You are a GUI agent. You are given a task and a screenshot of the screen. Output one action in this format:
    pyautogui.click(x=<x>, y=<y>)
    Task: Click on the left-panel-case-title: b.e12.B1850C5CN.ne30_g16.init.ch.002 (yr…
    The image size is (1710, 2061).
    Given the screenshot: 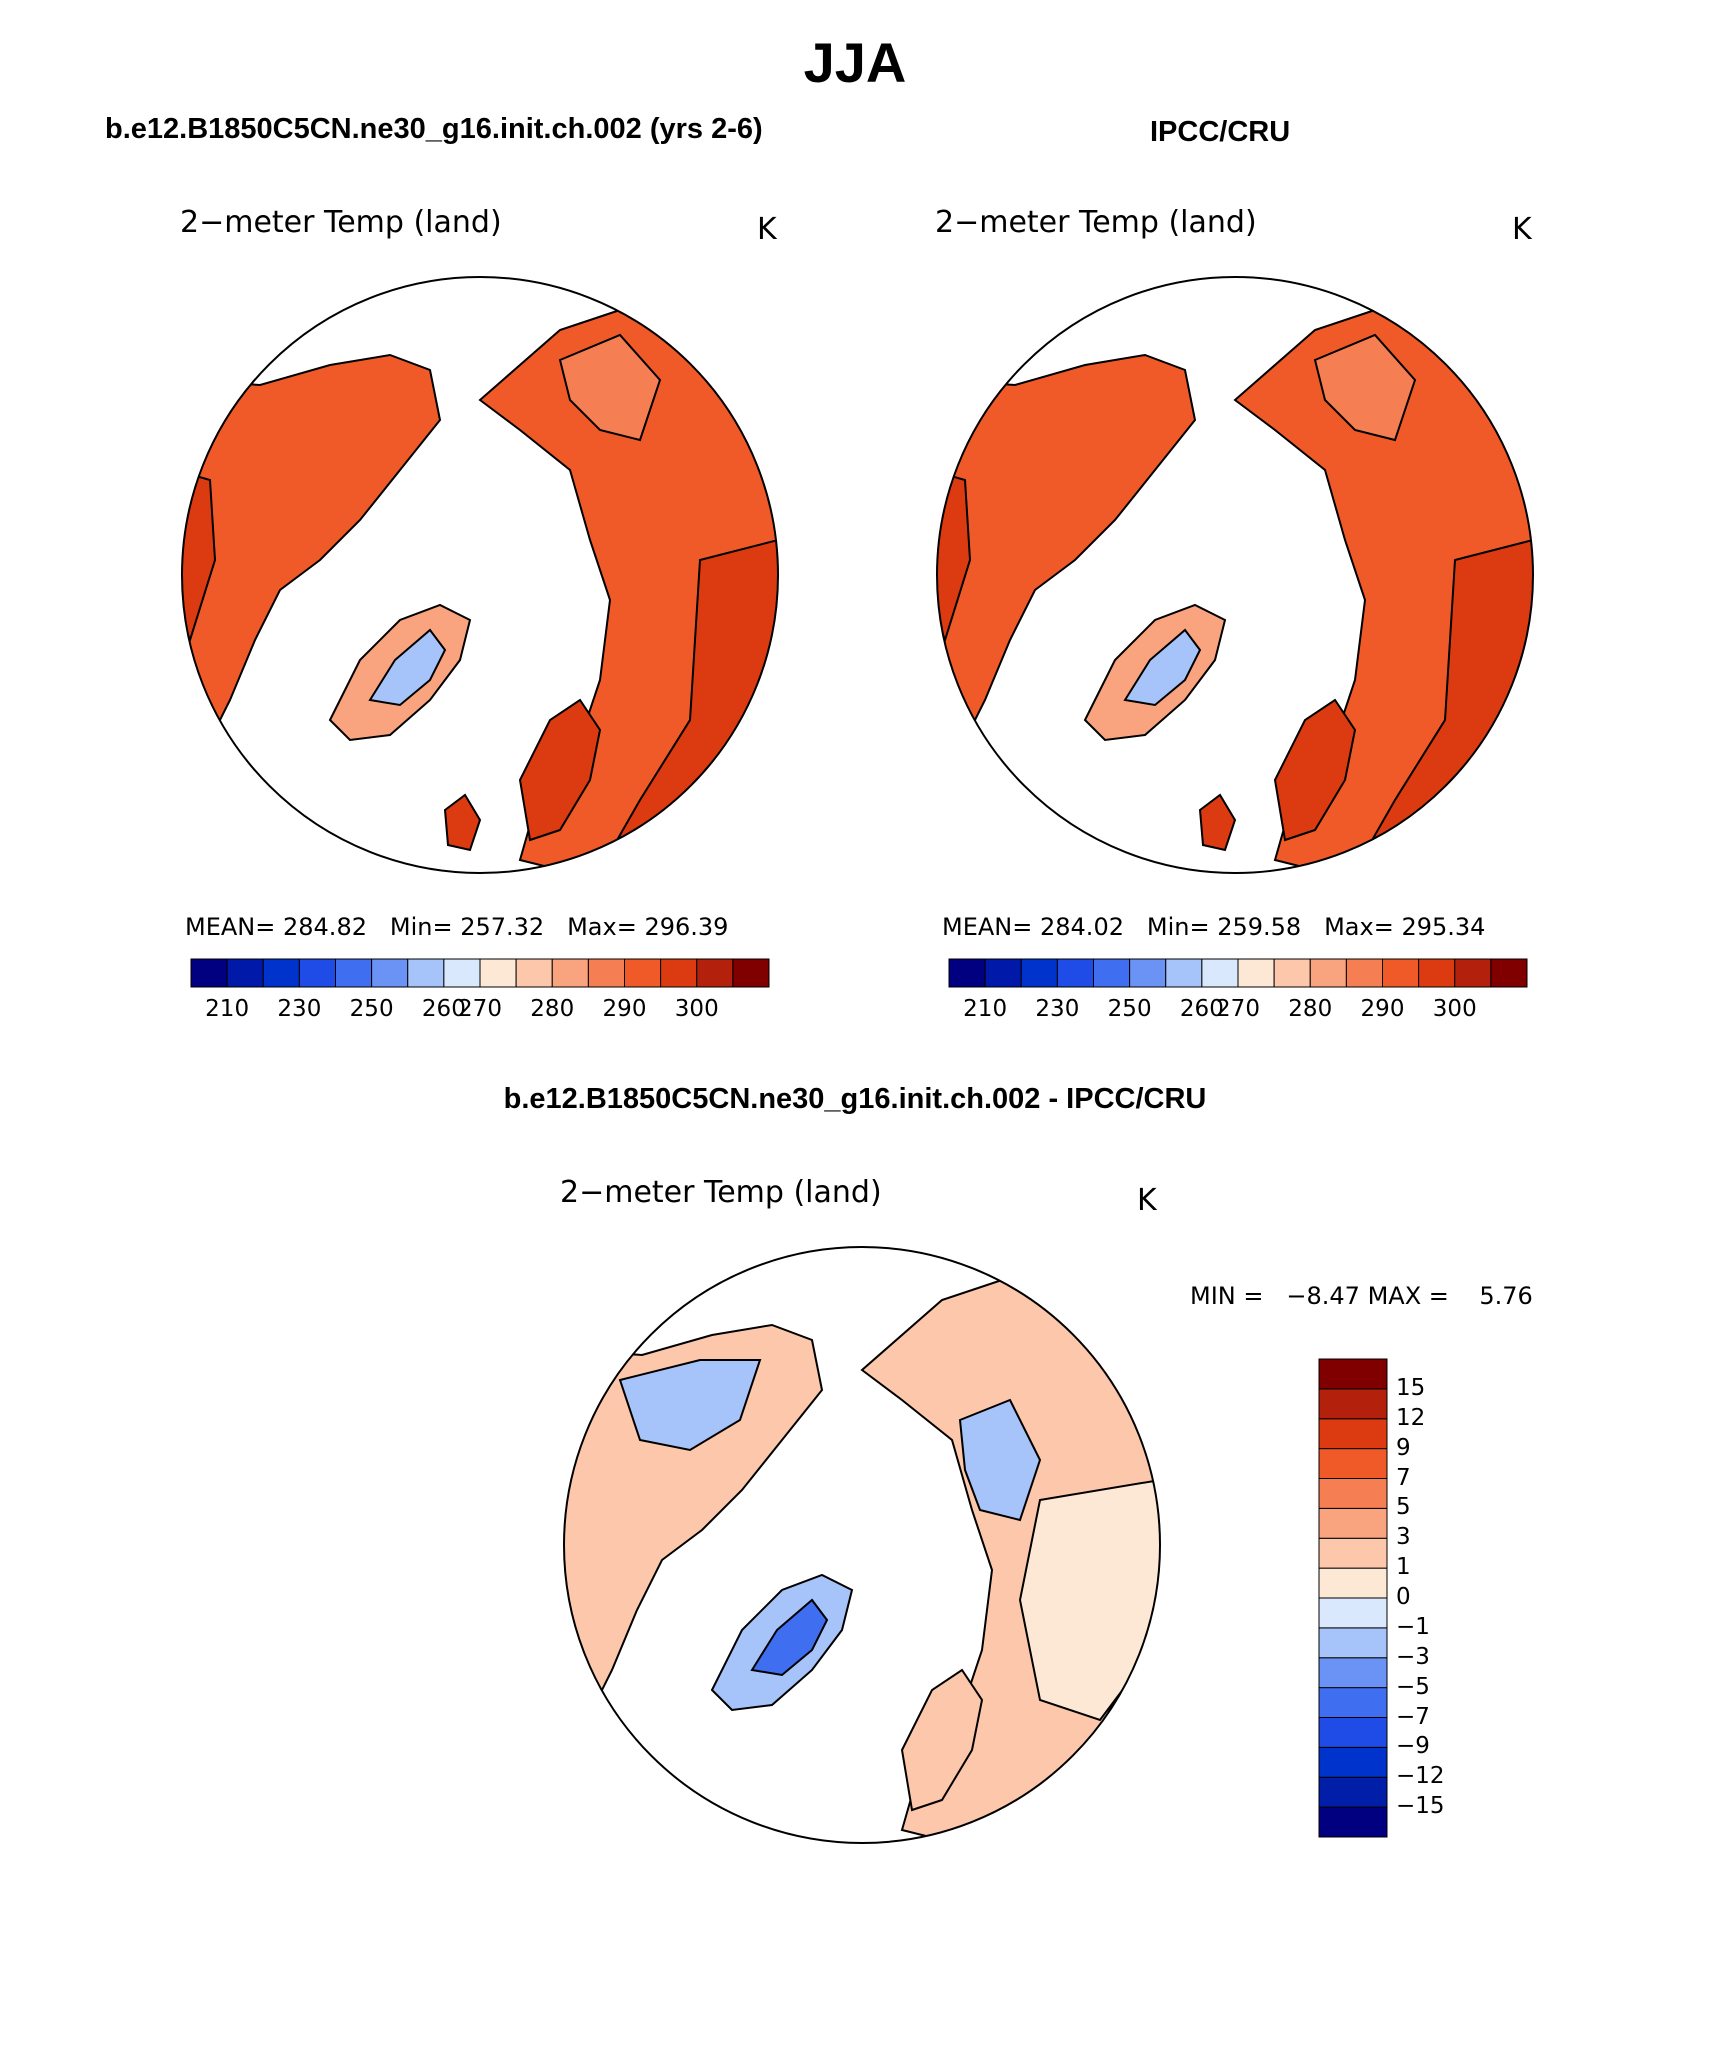 What is the action you would take?
    pyautogui.click(x=434, y=129)
    